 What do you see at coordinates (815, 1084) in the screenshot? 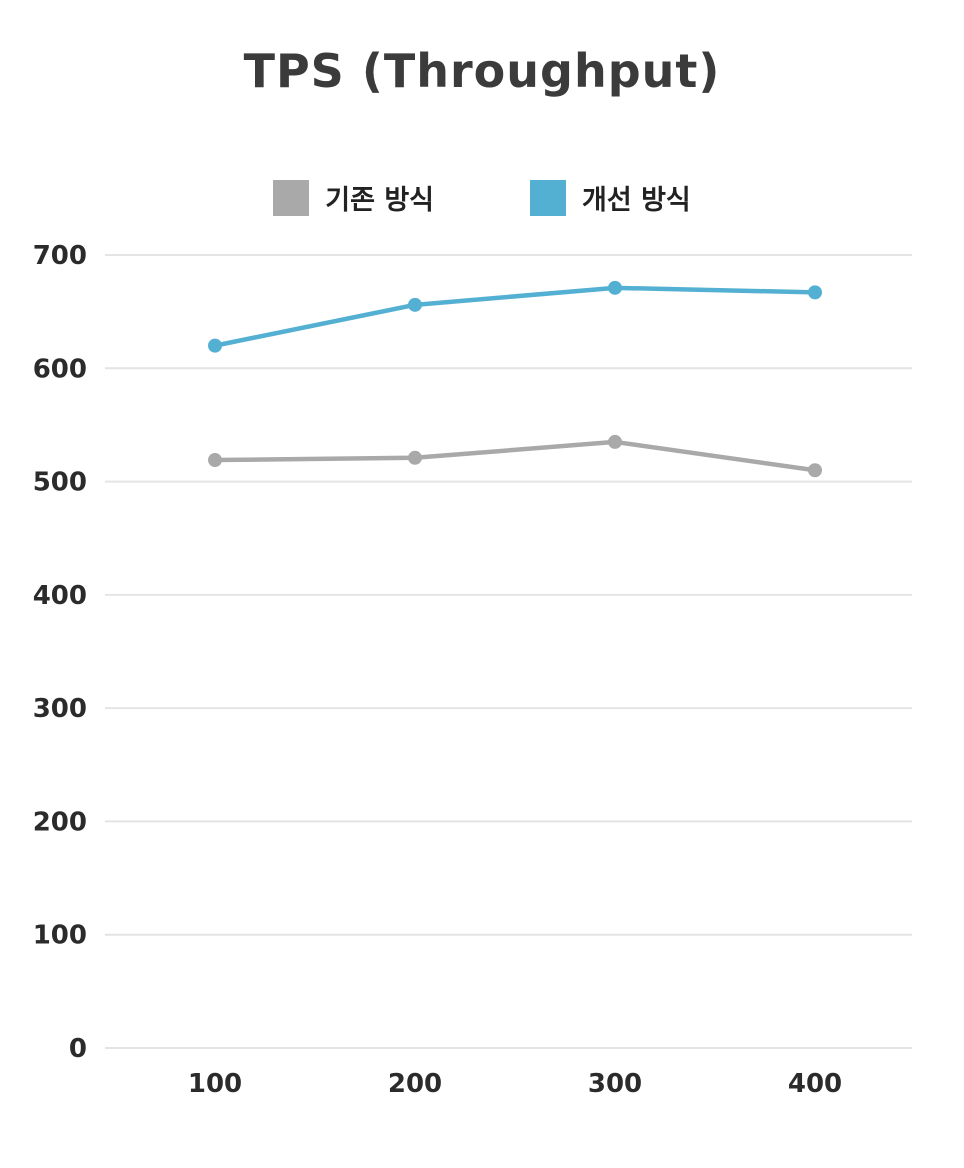
I see `x-tick-label-400: 400` at bounding box center [815, 1084].